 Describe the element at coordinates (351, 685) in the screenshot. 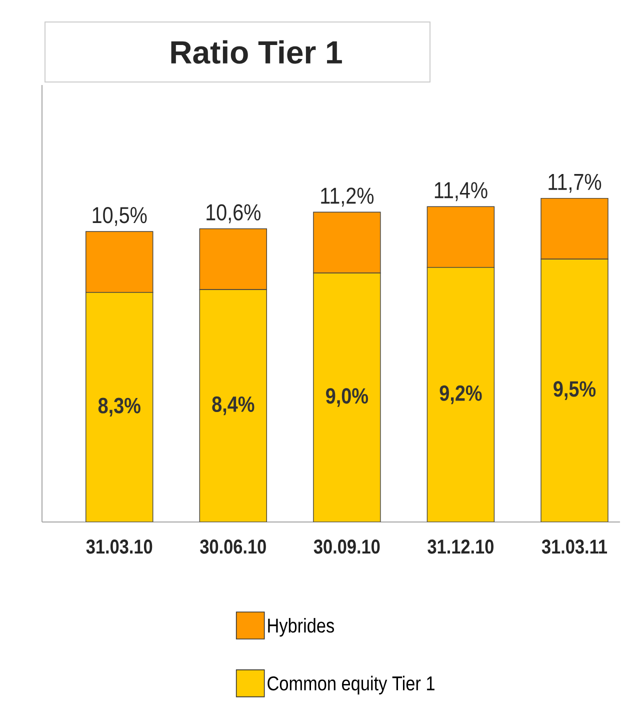

I see `legend-label: Common equity Tier 1` at that location.